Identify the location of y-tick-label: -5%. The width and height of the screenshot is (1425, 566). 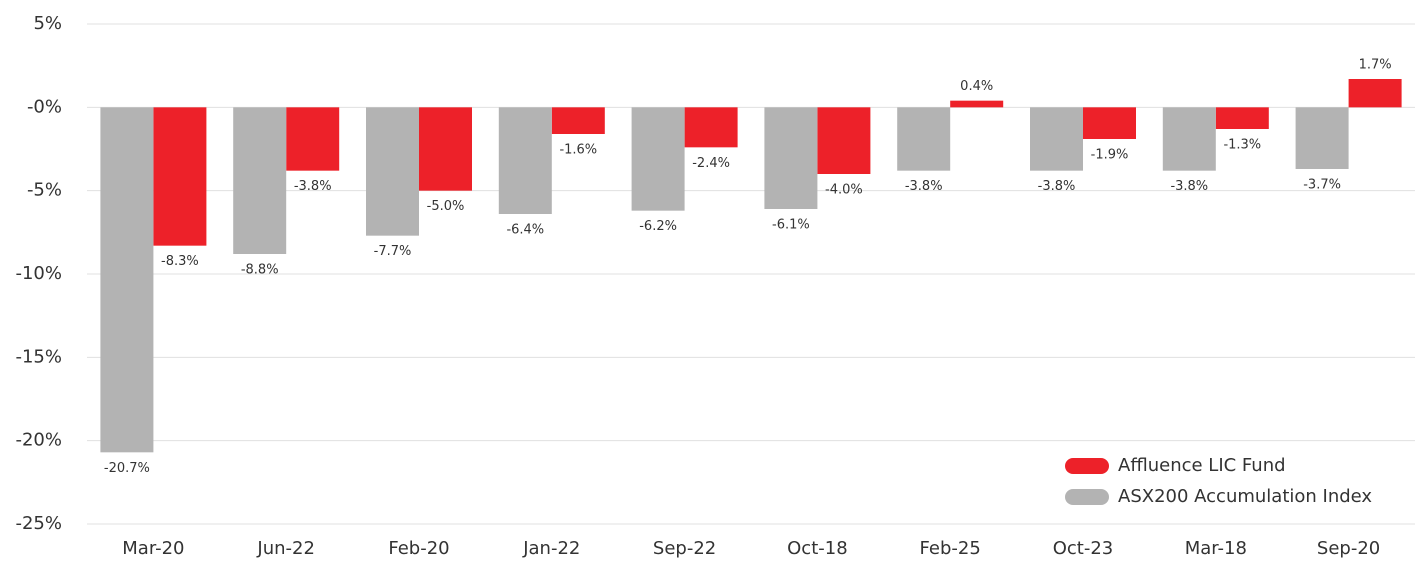
(44, 190).